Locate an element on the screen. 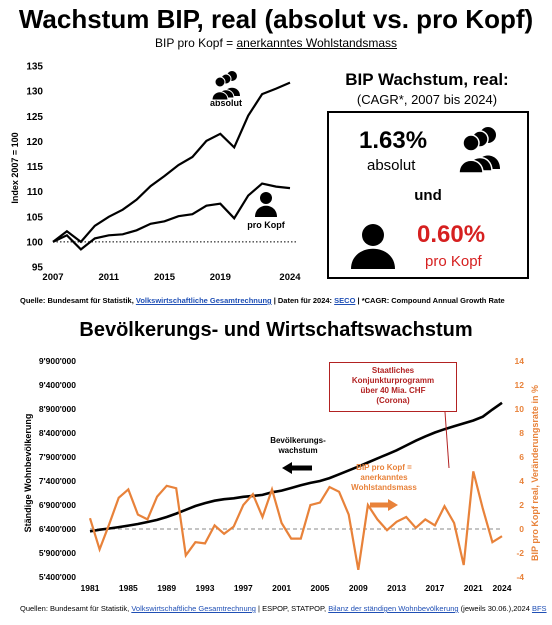 This screenshot has height=625, width=552. x-tick-label: 2007 is located at coordinates (52, 277).